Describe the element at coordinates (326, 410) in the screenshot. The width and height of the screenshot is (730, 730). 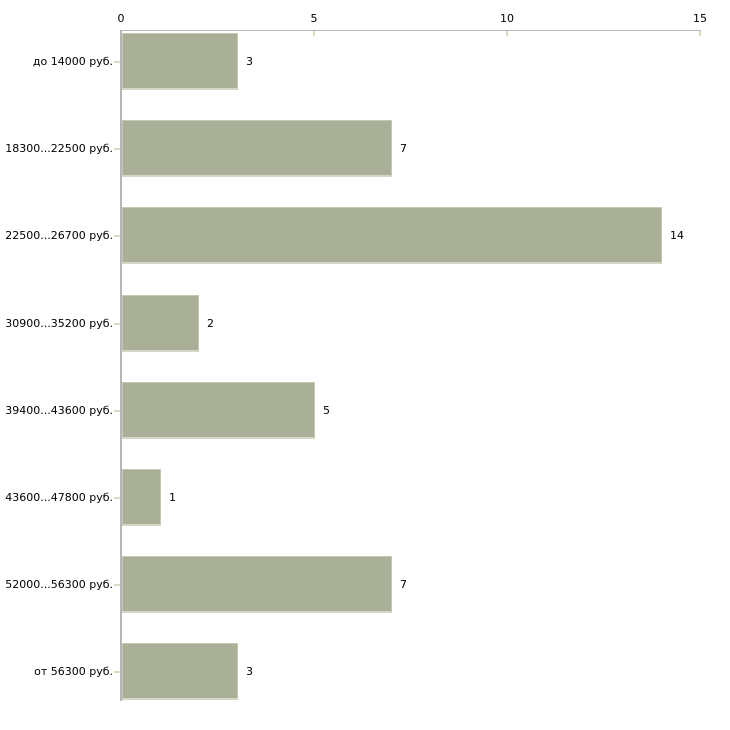
I see `bar-value-label: 5` at that location.